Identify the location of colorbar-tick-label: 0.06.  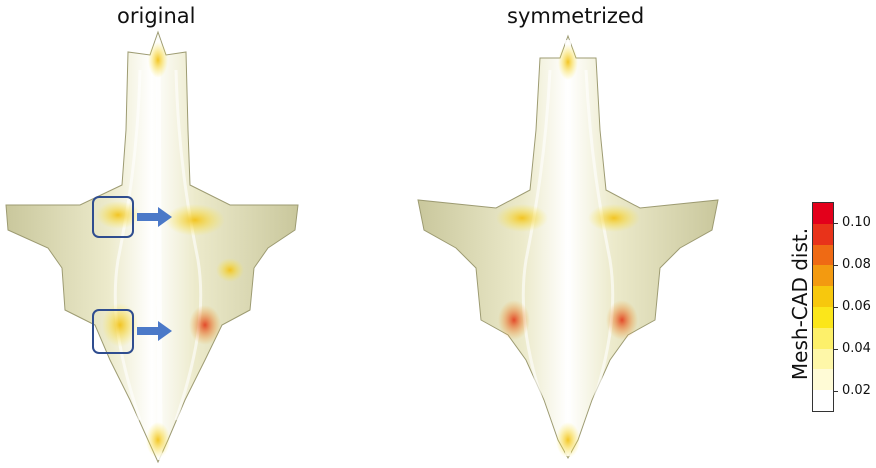
(856, 306).